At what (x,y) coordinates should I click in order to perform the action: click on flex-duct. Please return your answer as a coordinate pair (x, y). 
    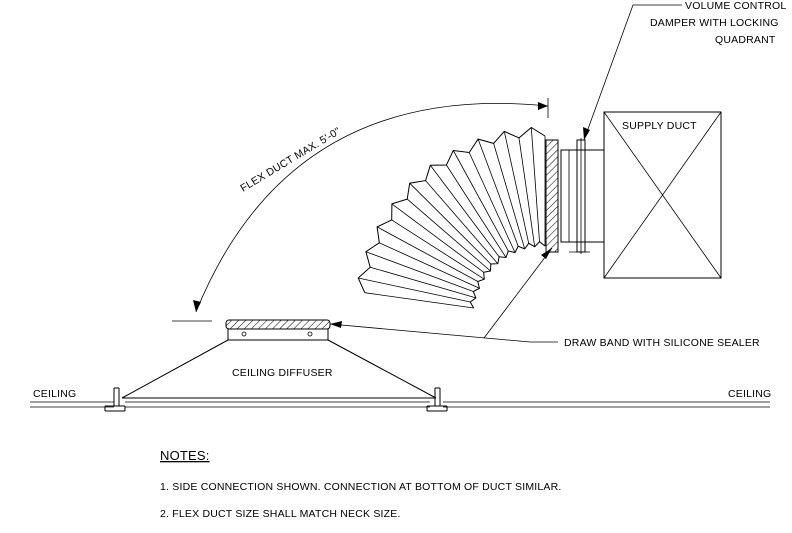
    Looking at the image, I should click on (451, 217).